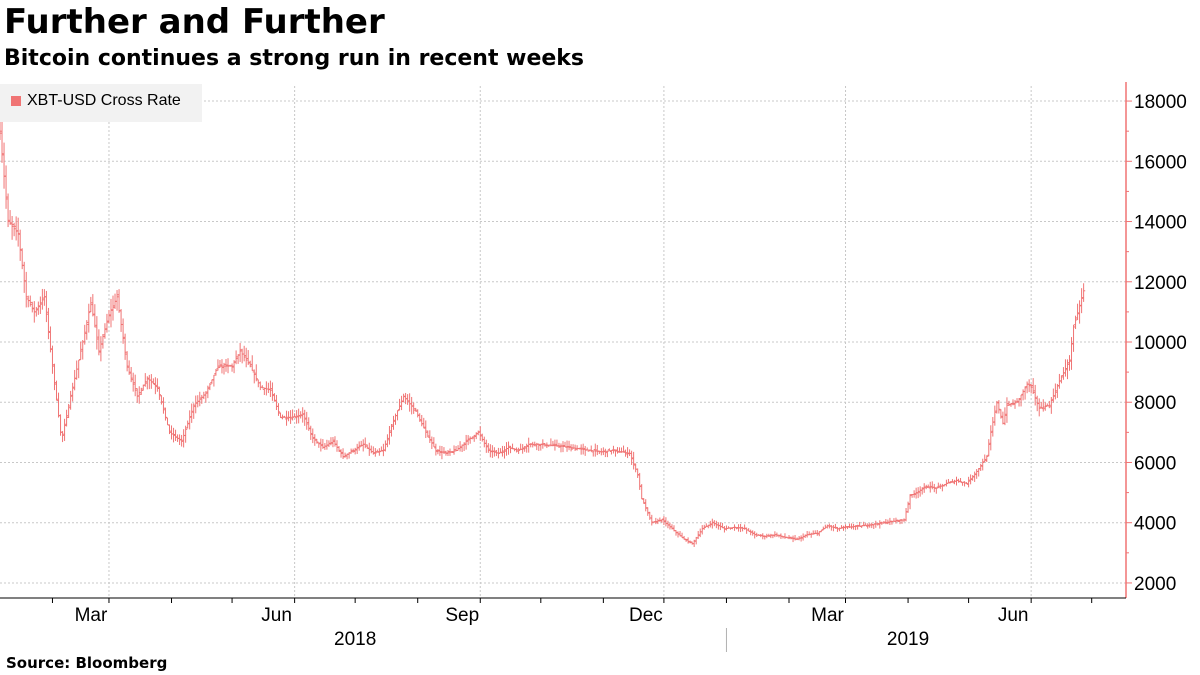 This screenshot has width=1200, height=675. Describe the element at coordinates (908, 639) in the screenshot. I see `x-year-label: 2019` at that location.